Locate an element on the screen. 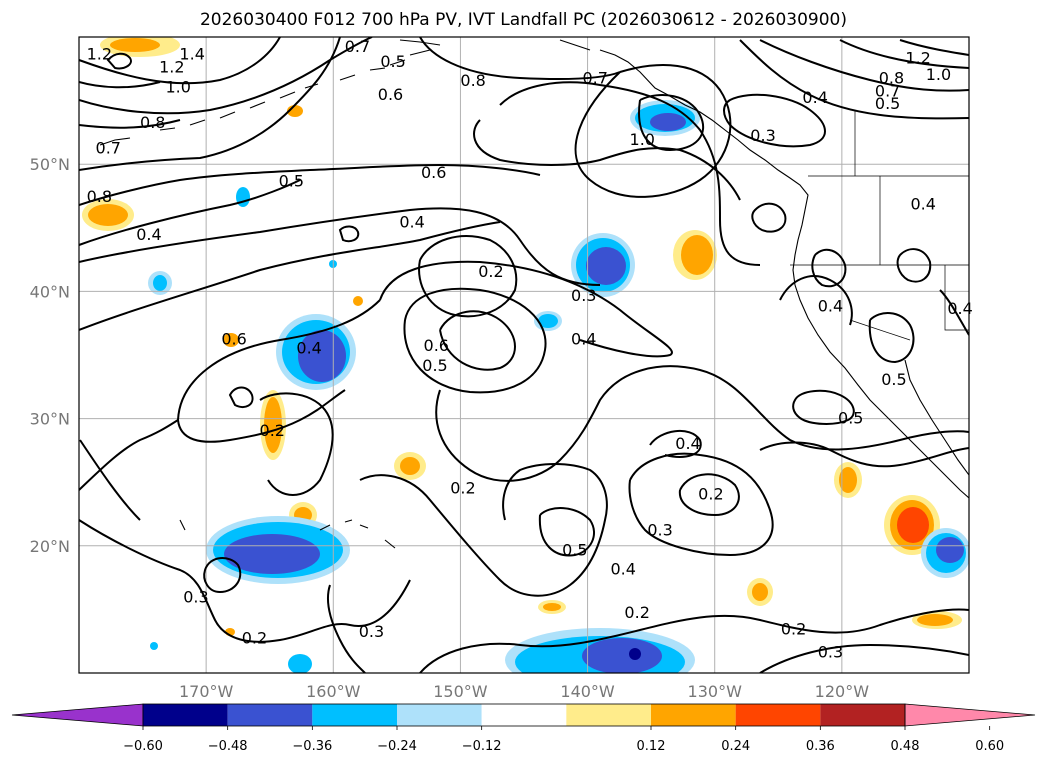 The width and height of the screenshot is (1047, 765). longitude-tick-label: 130°W is located at coordinates (715, 691).